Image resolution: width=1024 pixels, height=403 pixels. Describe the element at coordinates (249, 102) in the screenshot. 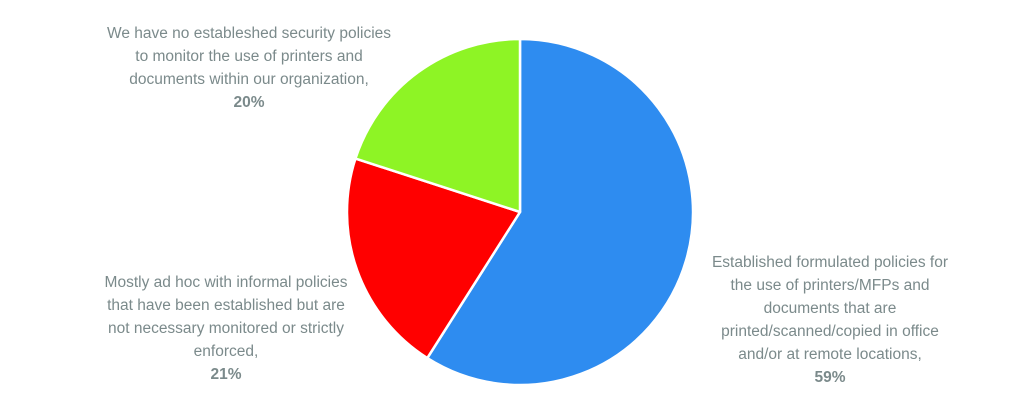

I see `value-label: 20%` at that location.